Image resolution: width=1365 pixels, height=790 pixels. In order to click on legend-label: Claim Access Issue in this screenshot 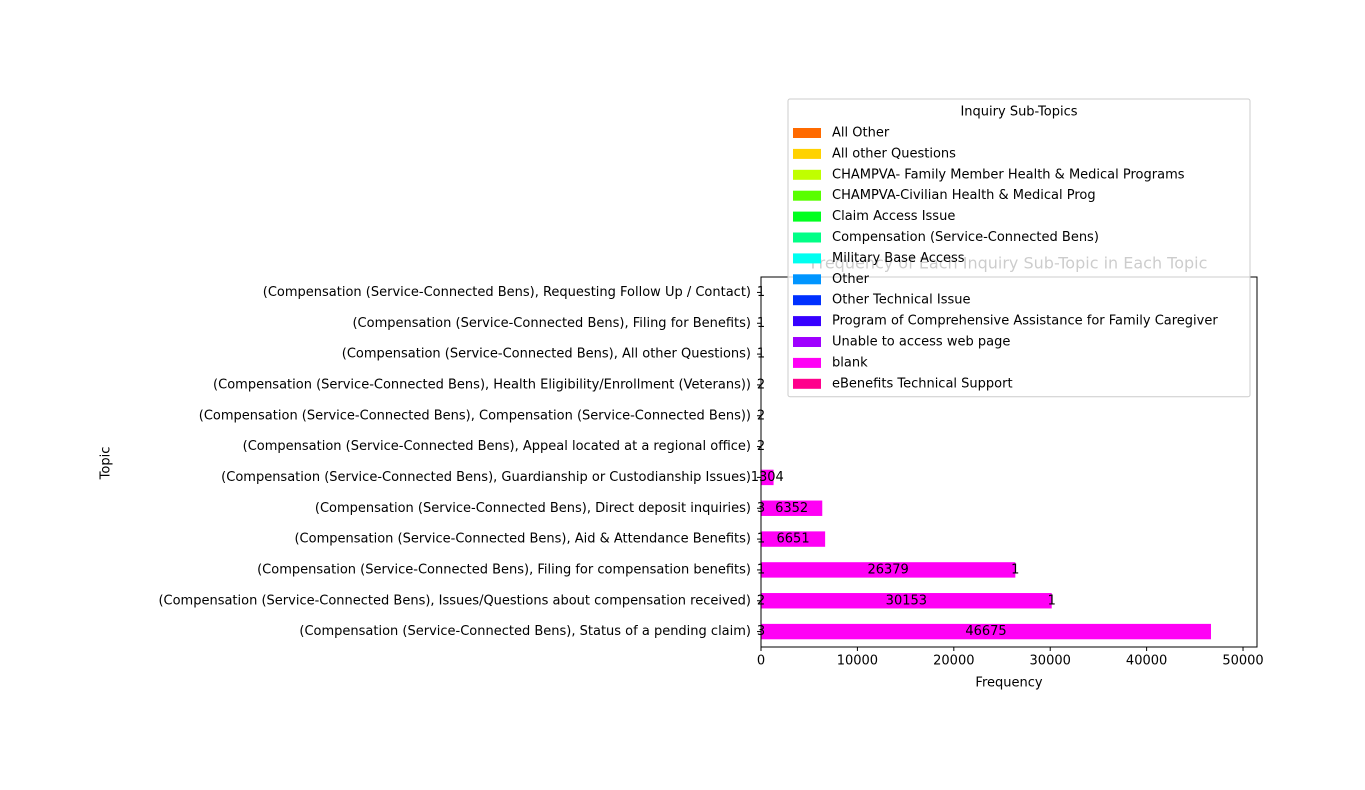, I will do `click(893, 216)`.